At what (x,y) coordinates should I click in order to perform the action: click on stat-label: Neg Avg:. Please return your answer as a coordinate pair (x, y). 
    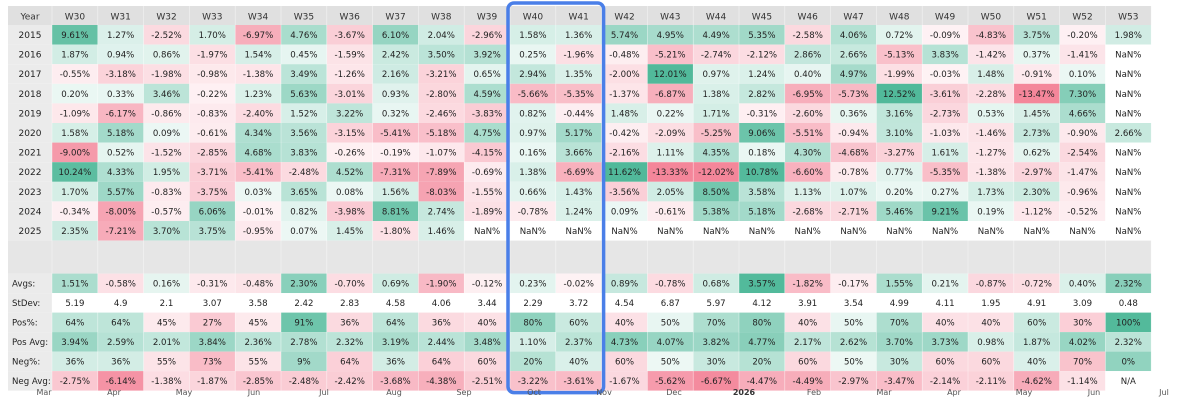
    Looking at the image, I should click on (31, 382).